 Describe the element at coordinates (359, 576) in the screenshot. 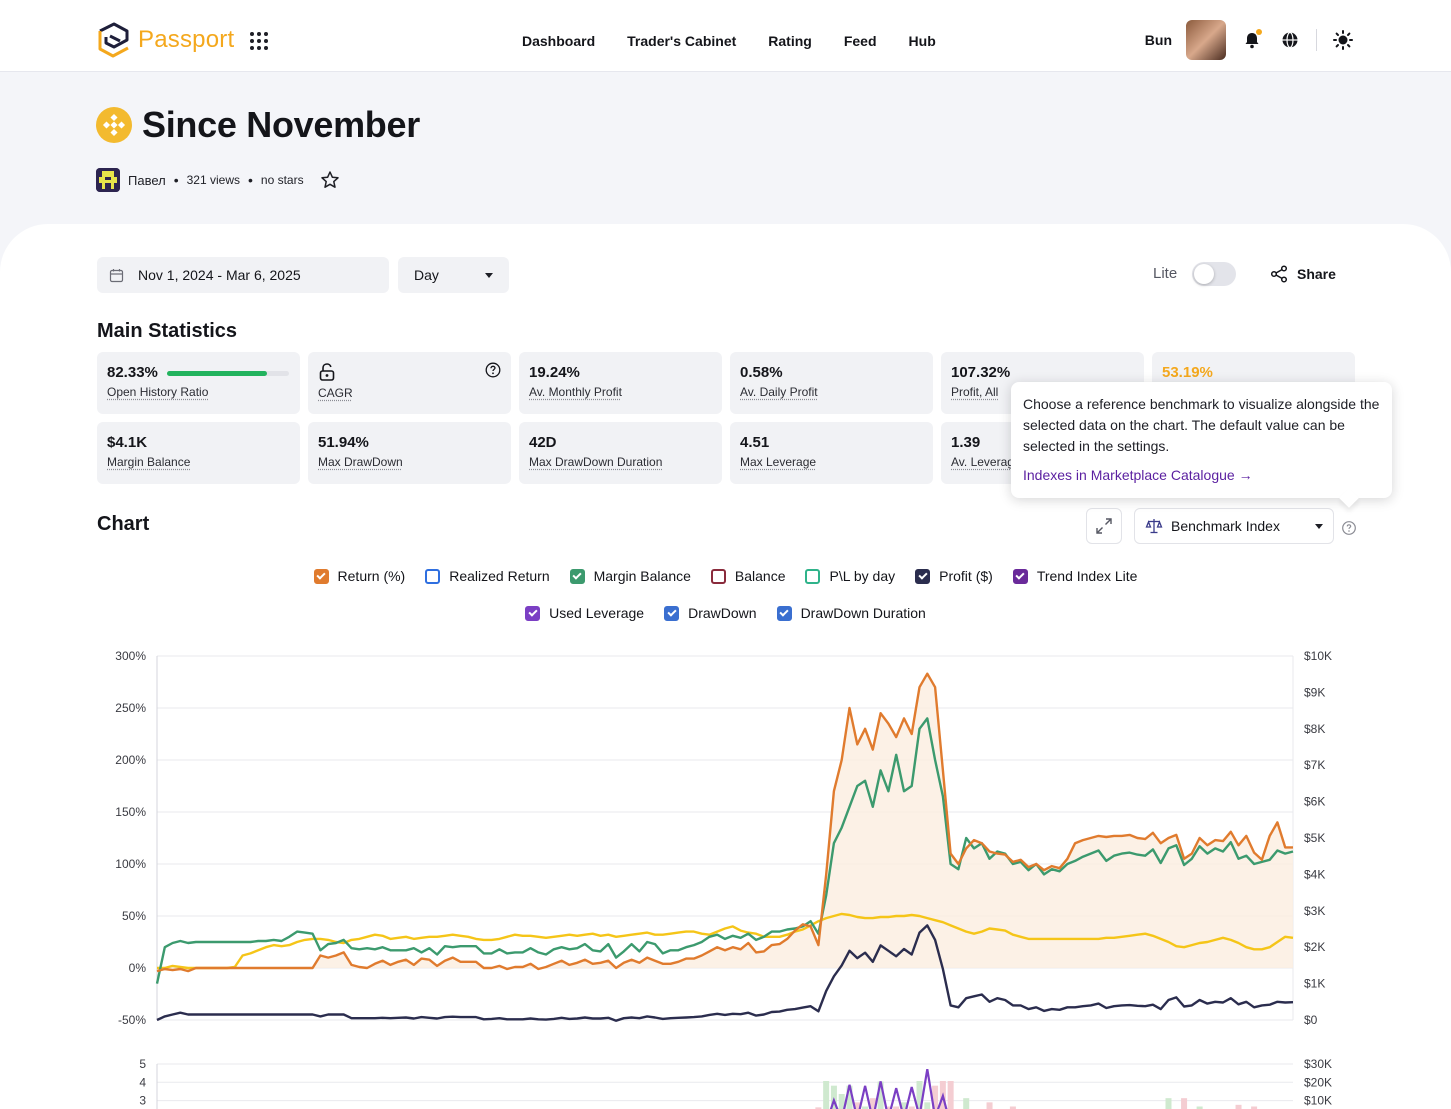

I see `legend-item: Return (%)` at that location.